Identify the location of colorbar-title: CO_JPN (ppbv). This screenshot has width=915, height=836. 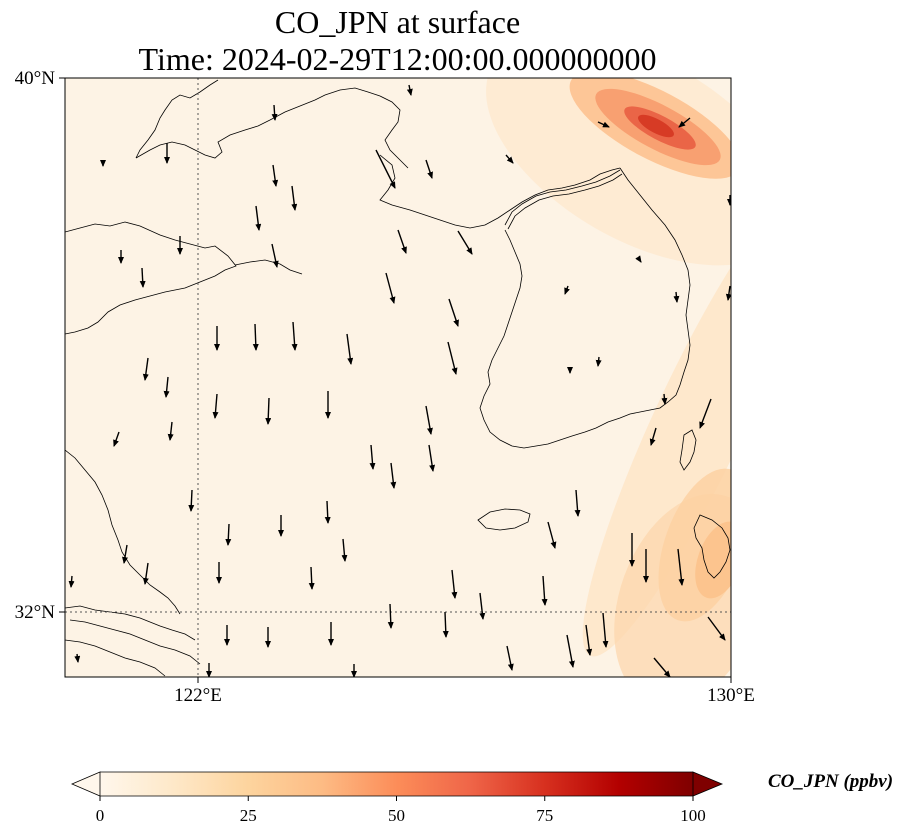
(830, 781).